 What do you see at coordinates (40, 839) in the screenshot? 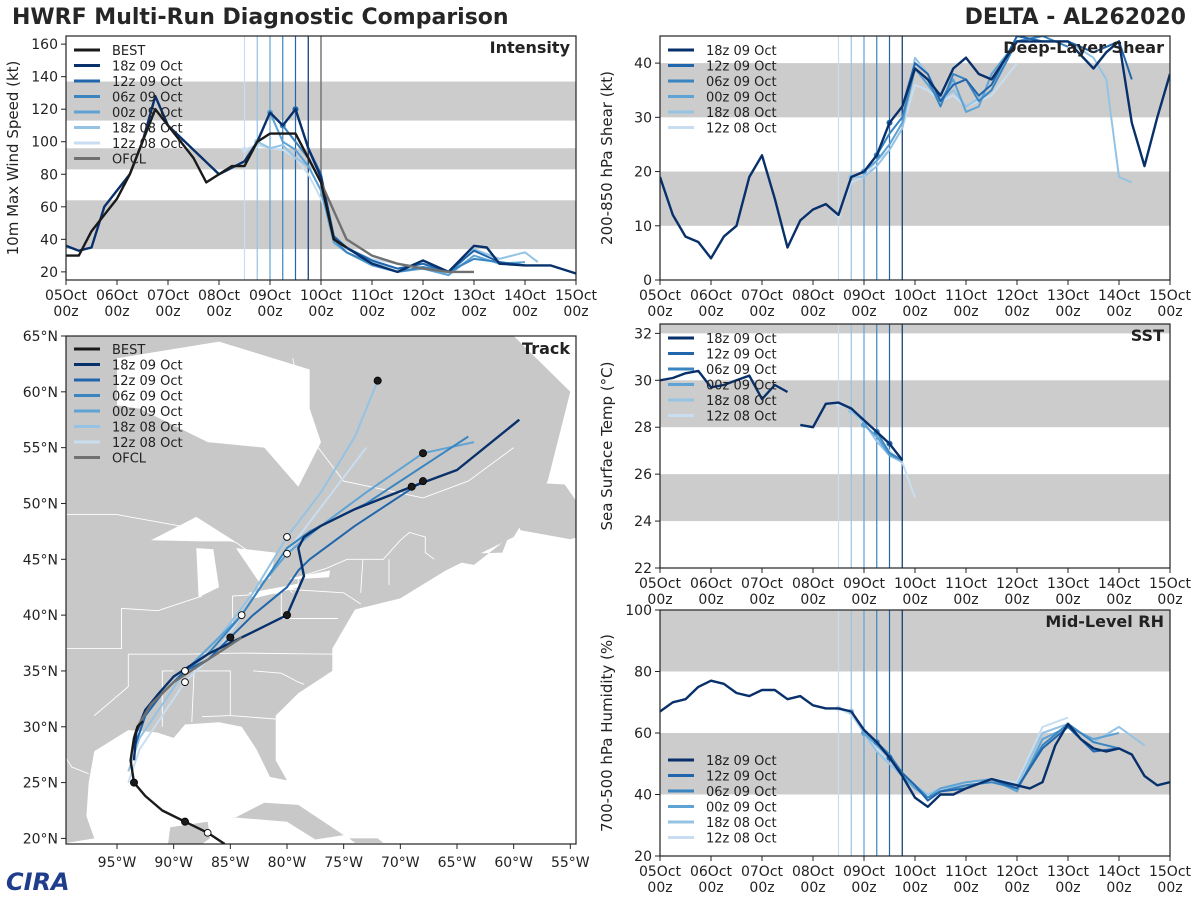
I see `y-tick-label: 20°N` at bounding box center [40, 839].